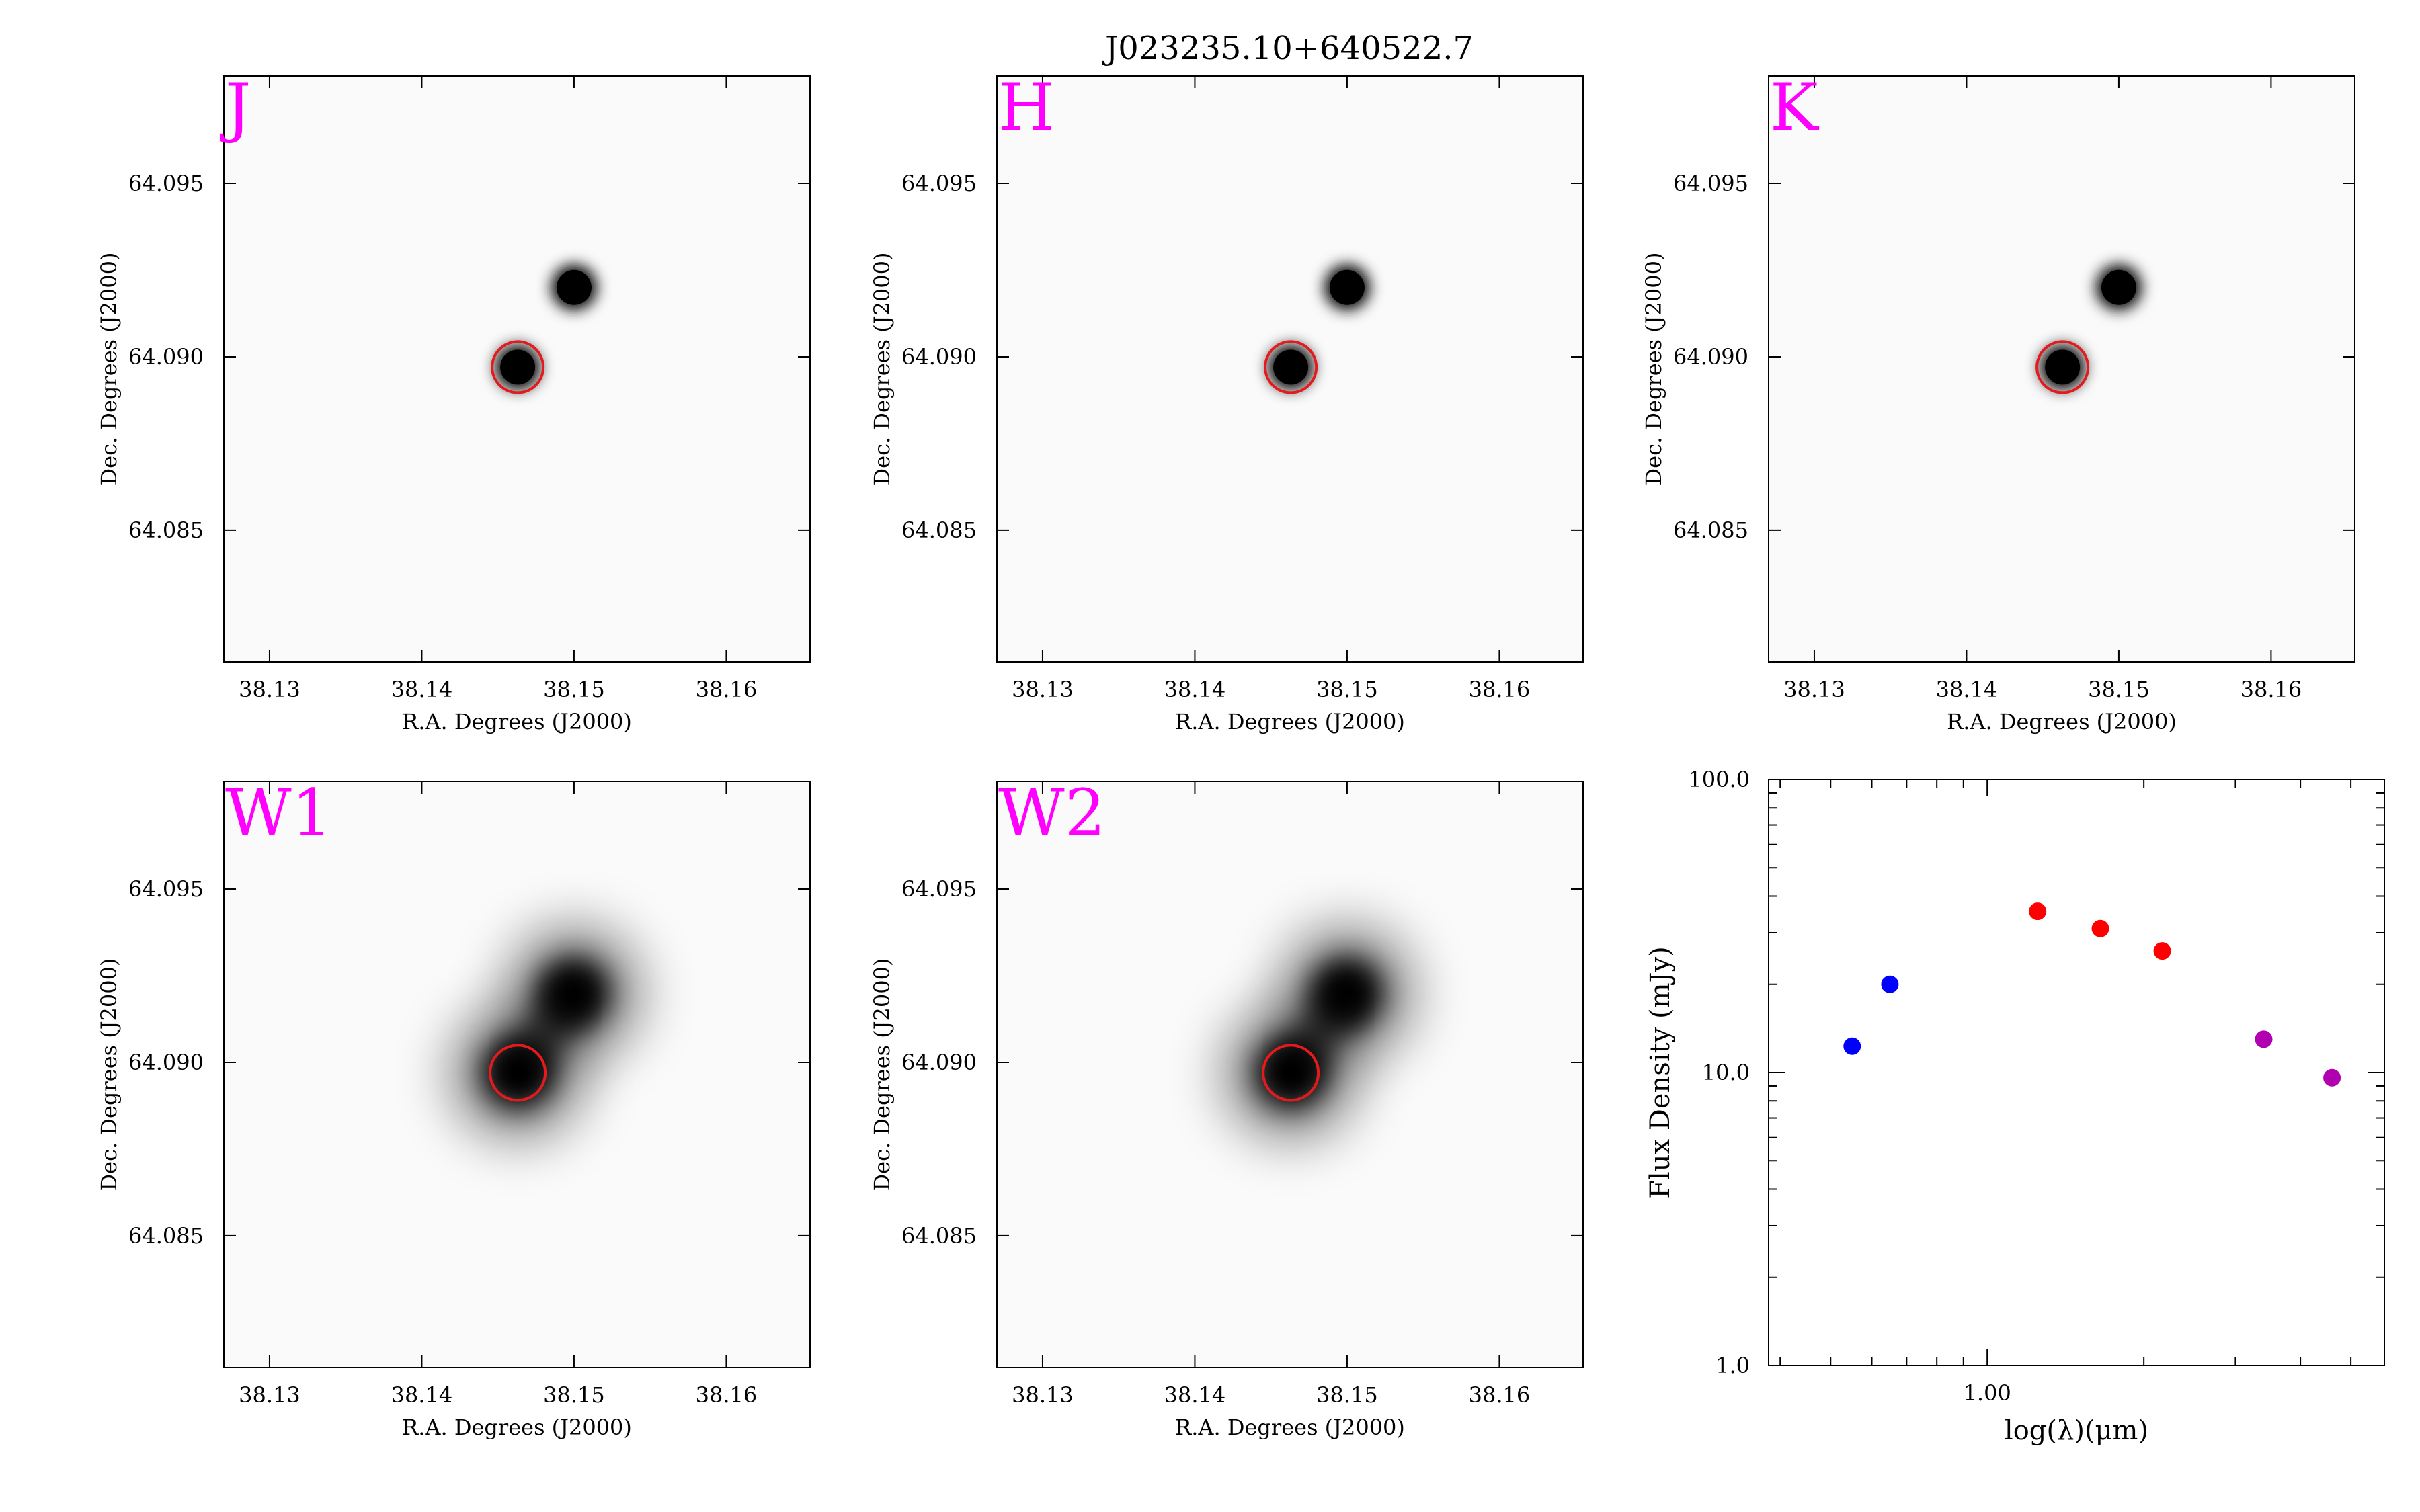 The height and width of the screenshot is (1512, 2420). I want to click on y-axis-label: Flux Density (mJy), so click(1661, 1072).